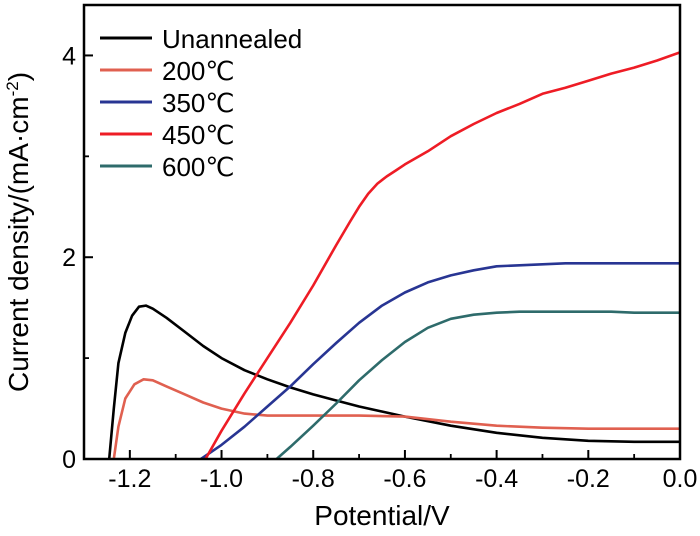 Image resolution: width=700 pixels, height=536 pixels. Describe the element at coordinates (18, 76) in the screenshot. I see `y-axis-title-close: )` at that location.